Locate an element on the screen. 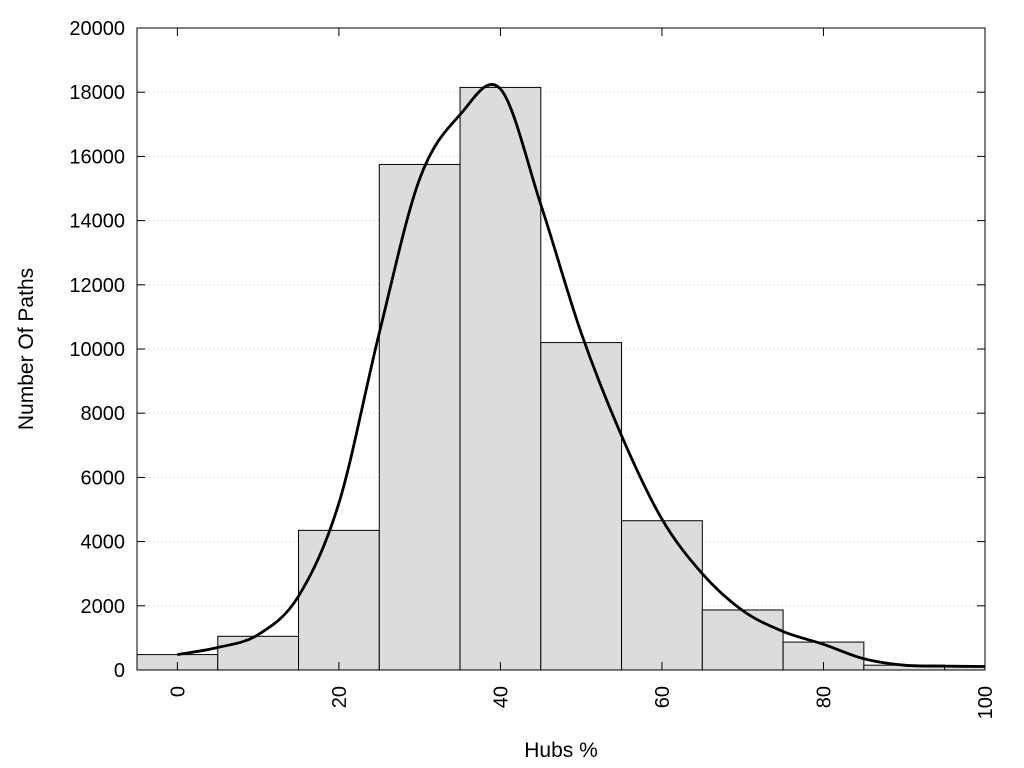  y-tick-label: 20000 is located at coordinates (97, 29).